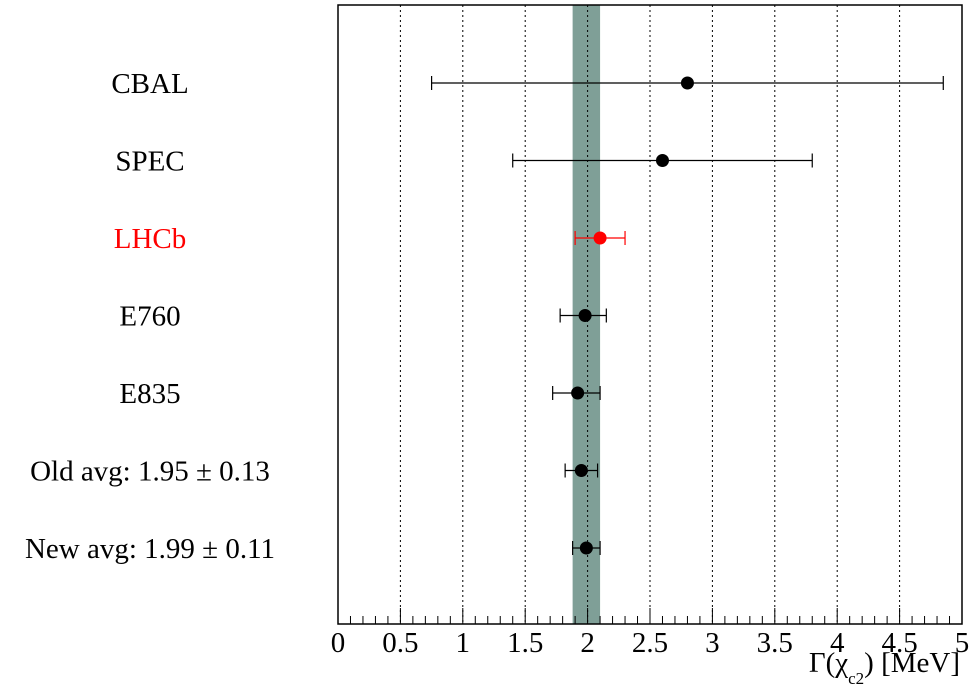 This screenshot has width=972, height=700. I want to click on x-axis-label-sub: c2, so click(856, 678).